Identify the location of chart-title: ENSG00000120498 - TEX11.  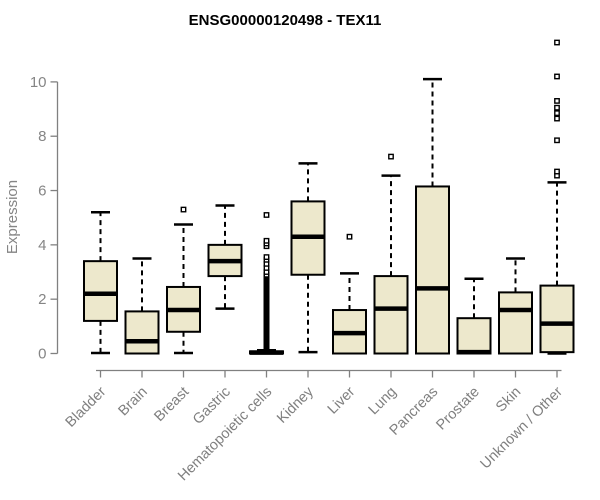
(285, 20).